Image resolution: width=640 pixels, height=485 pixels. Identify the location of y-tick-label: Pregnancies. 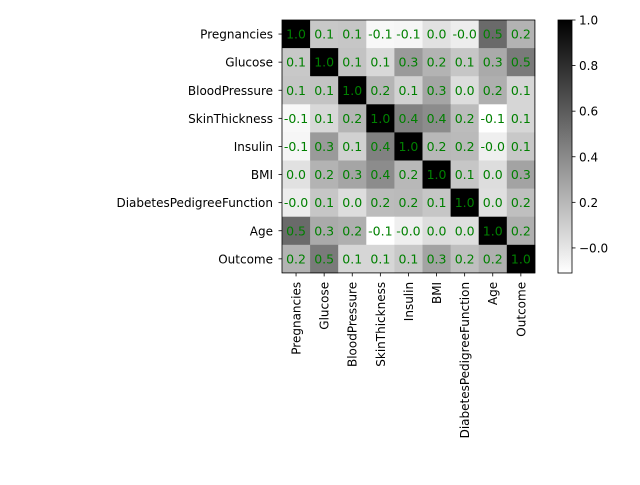
(236, 35).